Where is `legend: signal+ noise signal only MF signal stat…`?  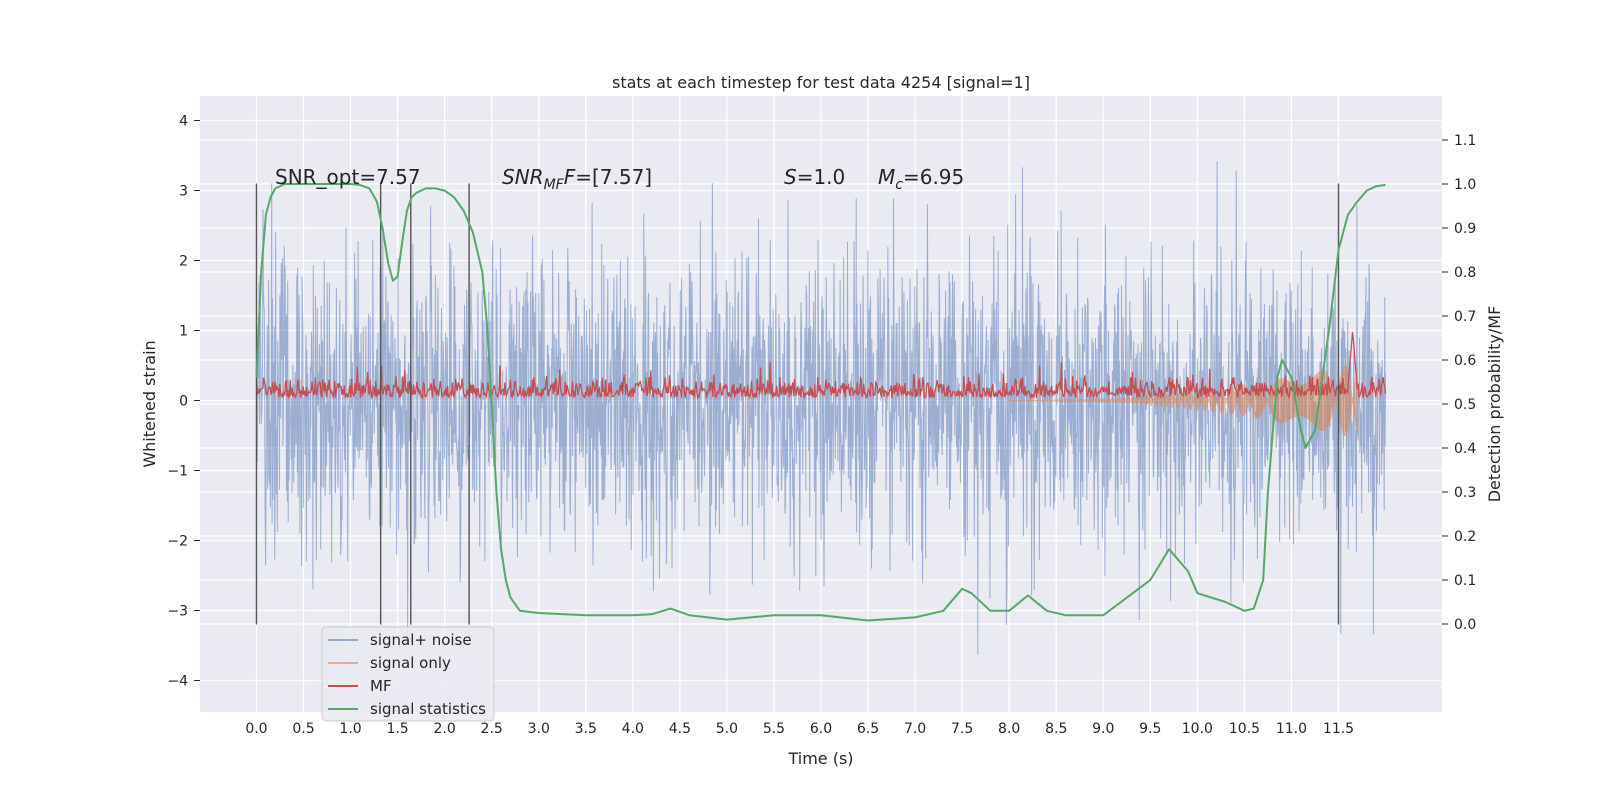 legend: signal+ noise signal only MF signal stat… is located at coordinates (408, 674).